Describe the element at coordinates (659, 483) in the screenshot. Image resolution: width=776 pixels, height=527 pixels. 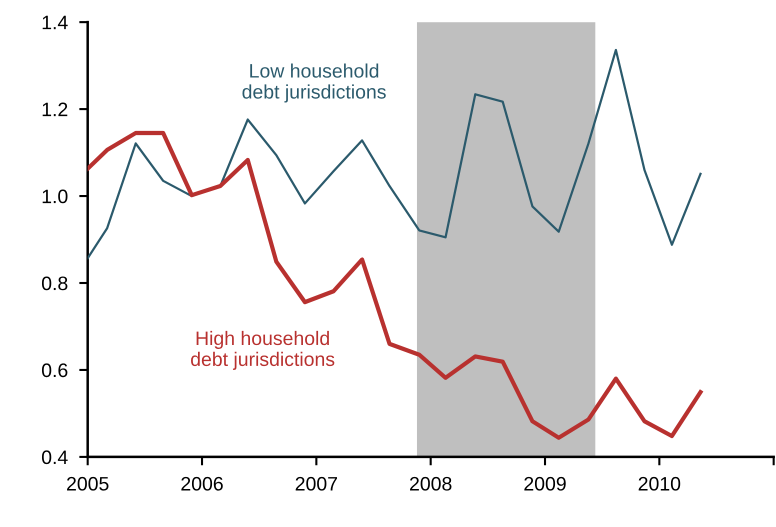
I see `x-tick-label: 2010` at that location.